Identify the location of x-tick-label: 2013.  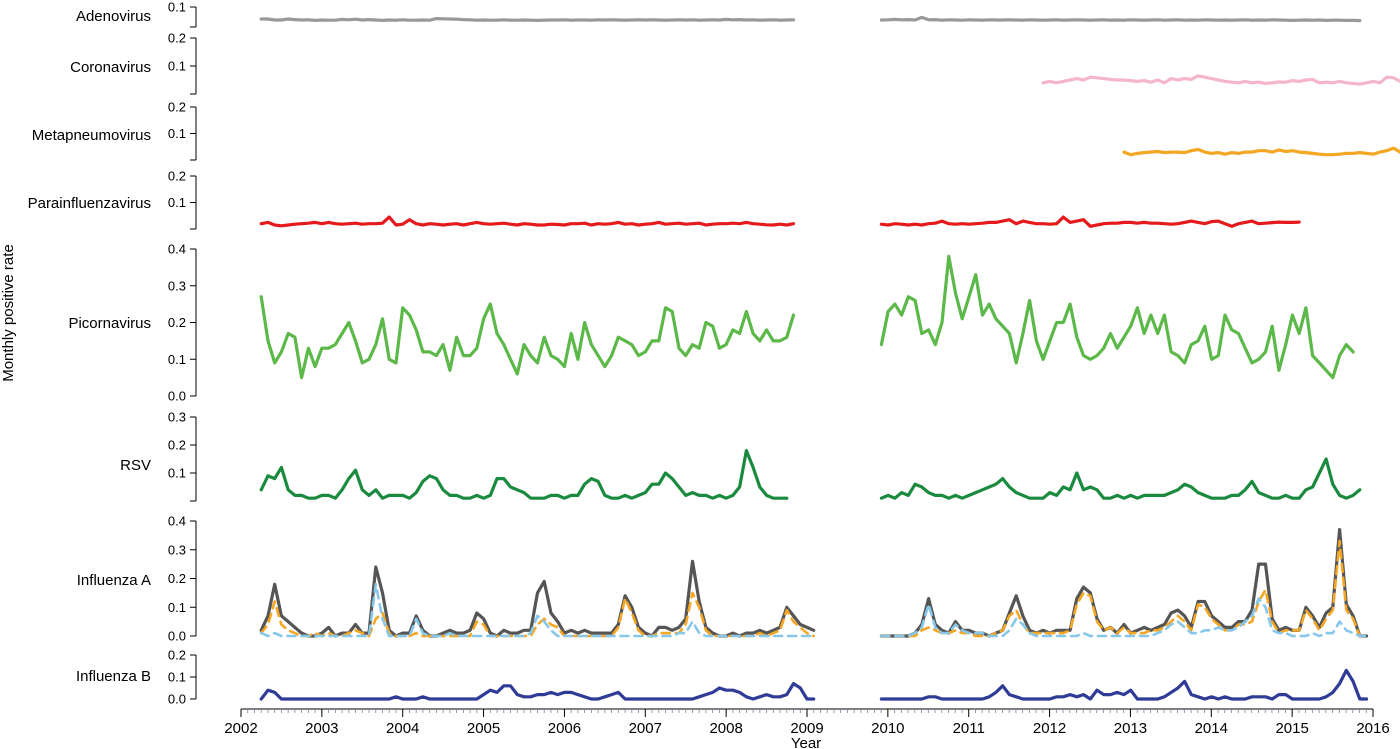
(1130, 728).